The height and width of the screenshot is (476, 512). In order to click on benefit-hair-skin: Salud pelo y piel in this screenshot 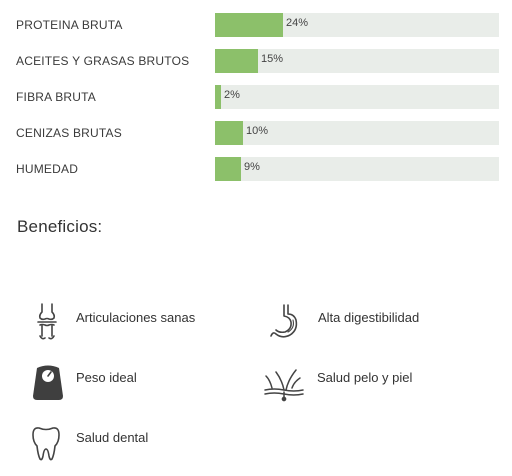, I will do `click(377, 382)`.